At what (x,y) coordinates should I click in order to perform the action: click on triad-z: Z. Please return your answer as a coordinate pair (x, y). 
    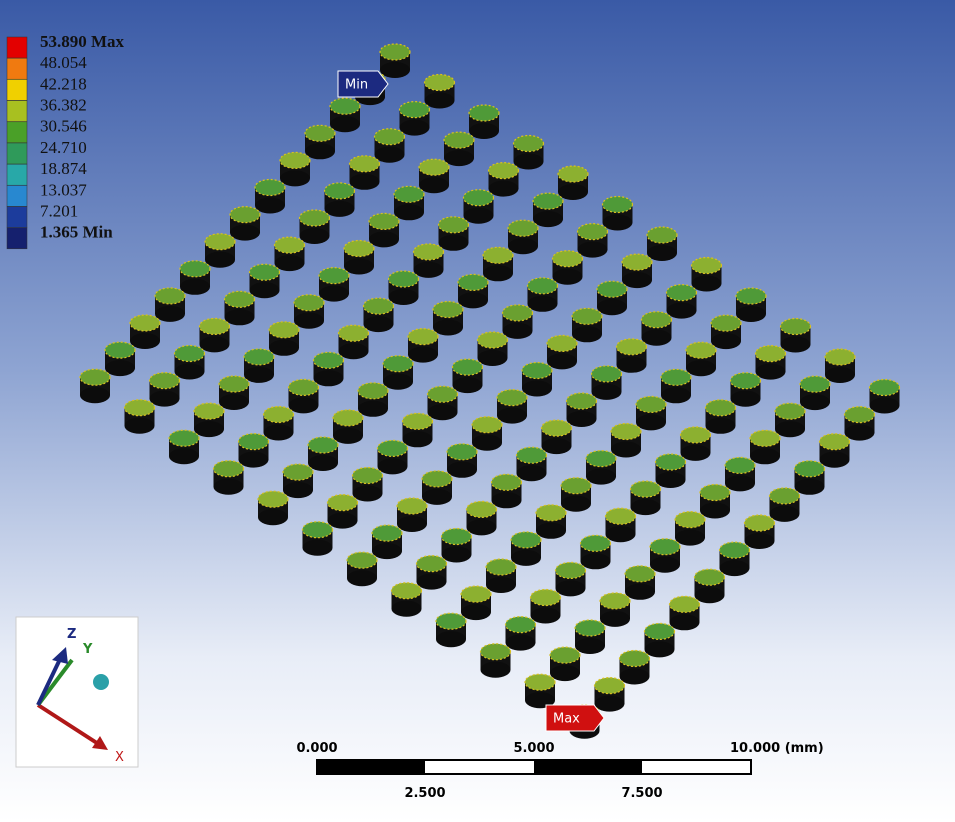
    Looking at the image, I should click on (71, 634).